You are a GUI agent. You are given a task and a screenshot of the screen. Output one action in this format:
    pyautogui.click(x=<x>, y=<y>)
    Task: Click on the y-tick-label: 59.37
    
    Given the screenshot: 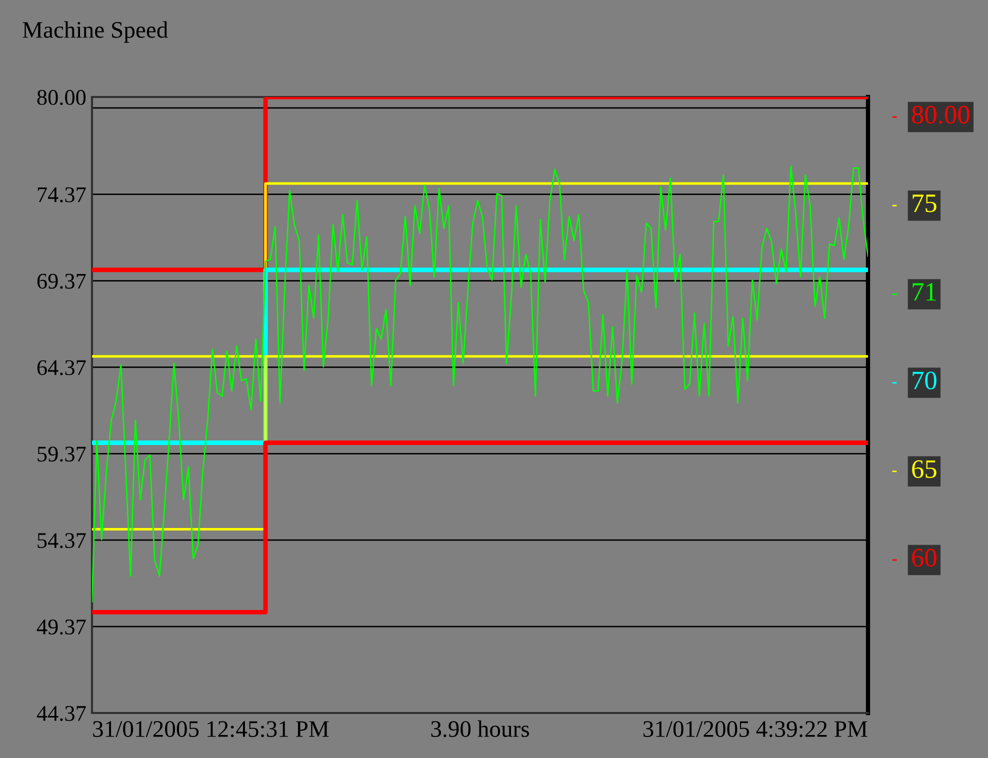 What is the action you would take?
    pyautogui.click(x=62, y=454)
    